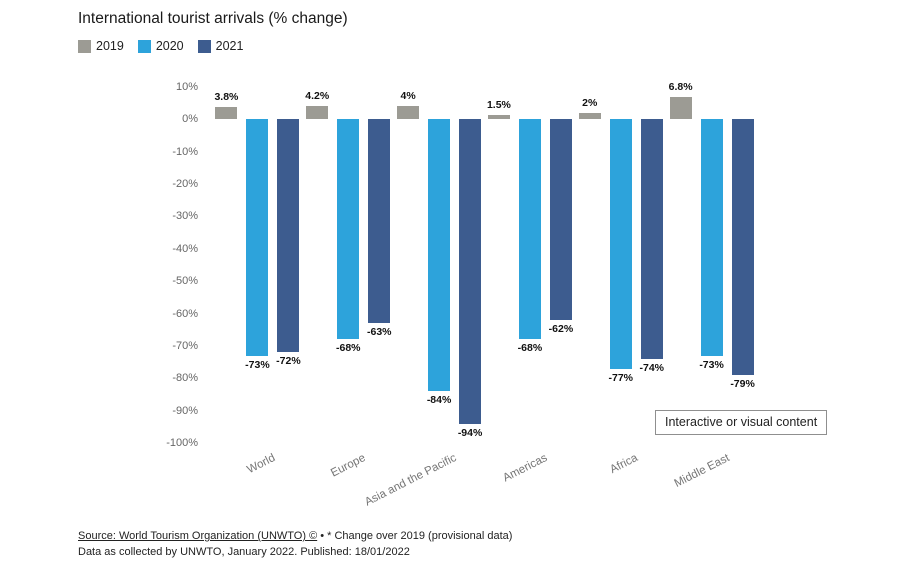 The height and width of the screenshot is (566, 901). What do you see at coordinates (711, 237) in the screenshot?
I see `bar-2020-middle-east` at bounding box center [711, 237].